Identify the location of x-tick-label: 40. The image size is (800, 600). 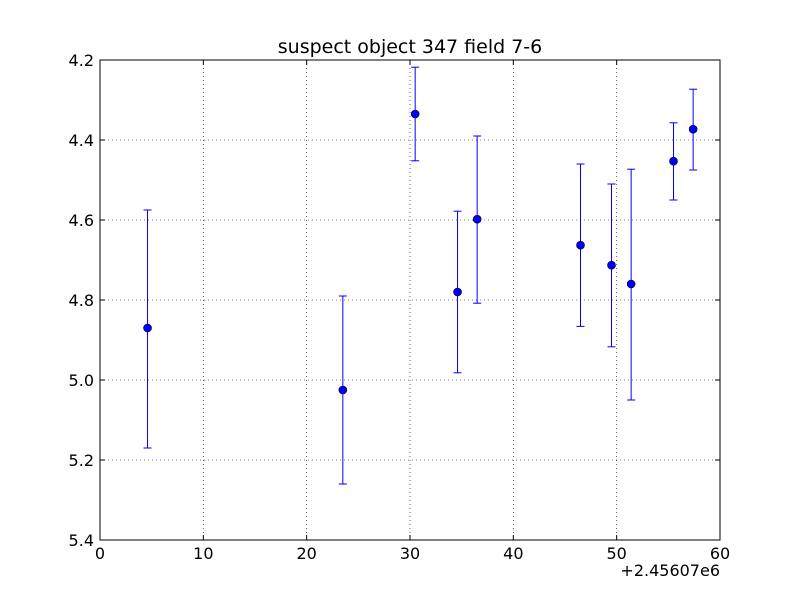
(513, 553).